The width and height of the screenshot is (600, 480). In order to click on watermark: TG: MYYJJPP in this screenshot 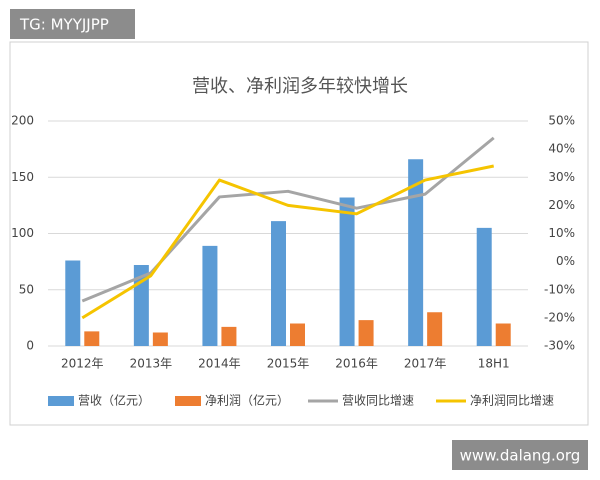, I will do `click(64, 25)`.